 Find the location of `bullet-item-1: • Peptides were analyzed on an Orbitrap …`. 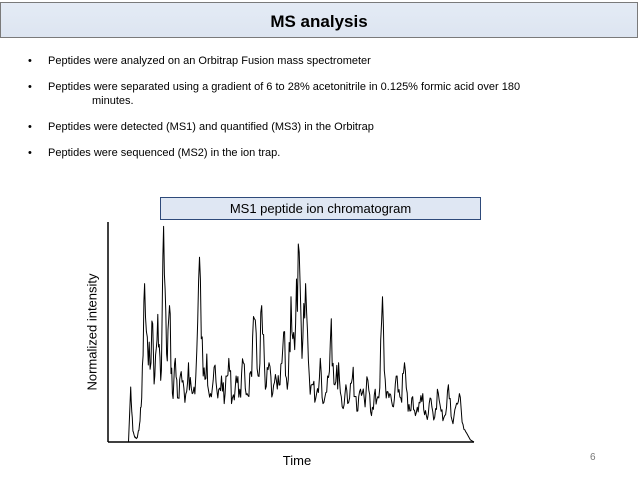

bullet-item-1: • Peptides were analyzed on an Orbitrap … is located at coordinates (313, 61).